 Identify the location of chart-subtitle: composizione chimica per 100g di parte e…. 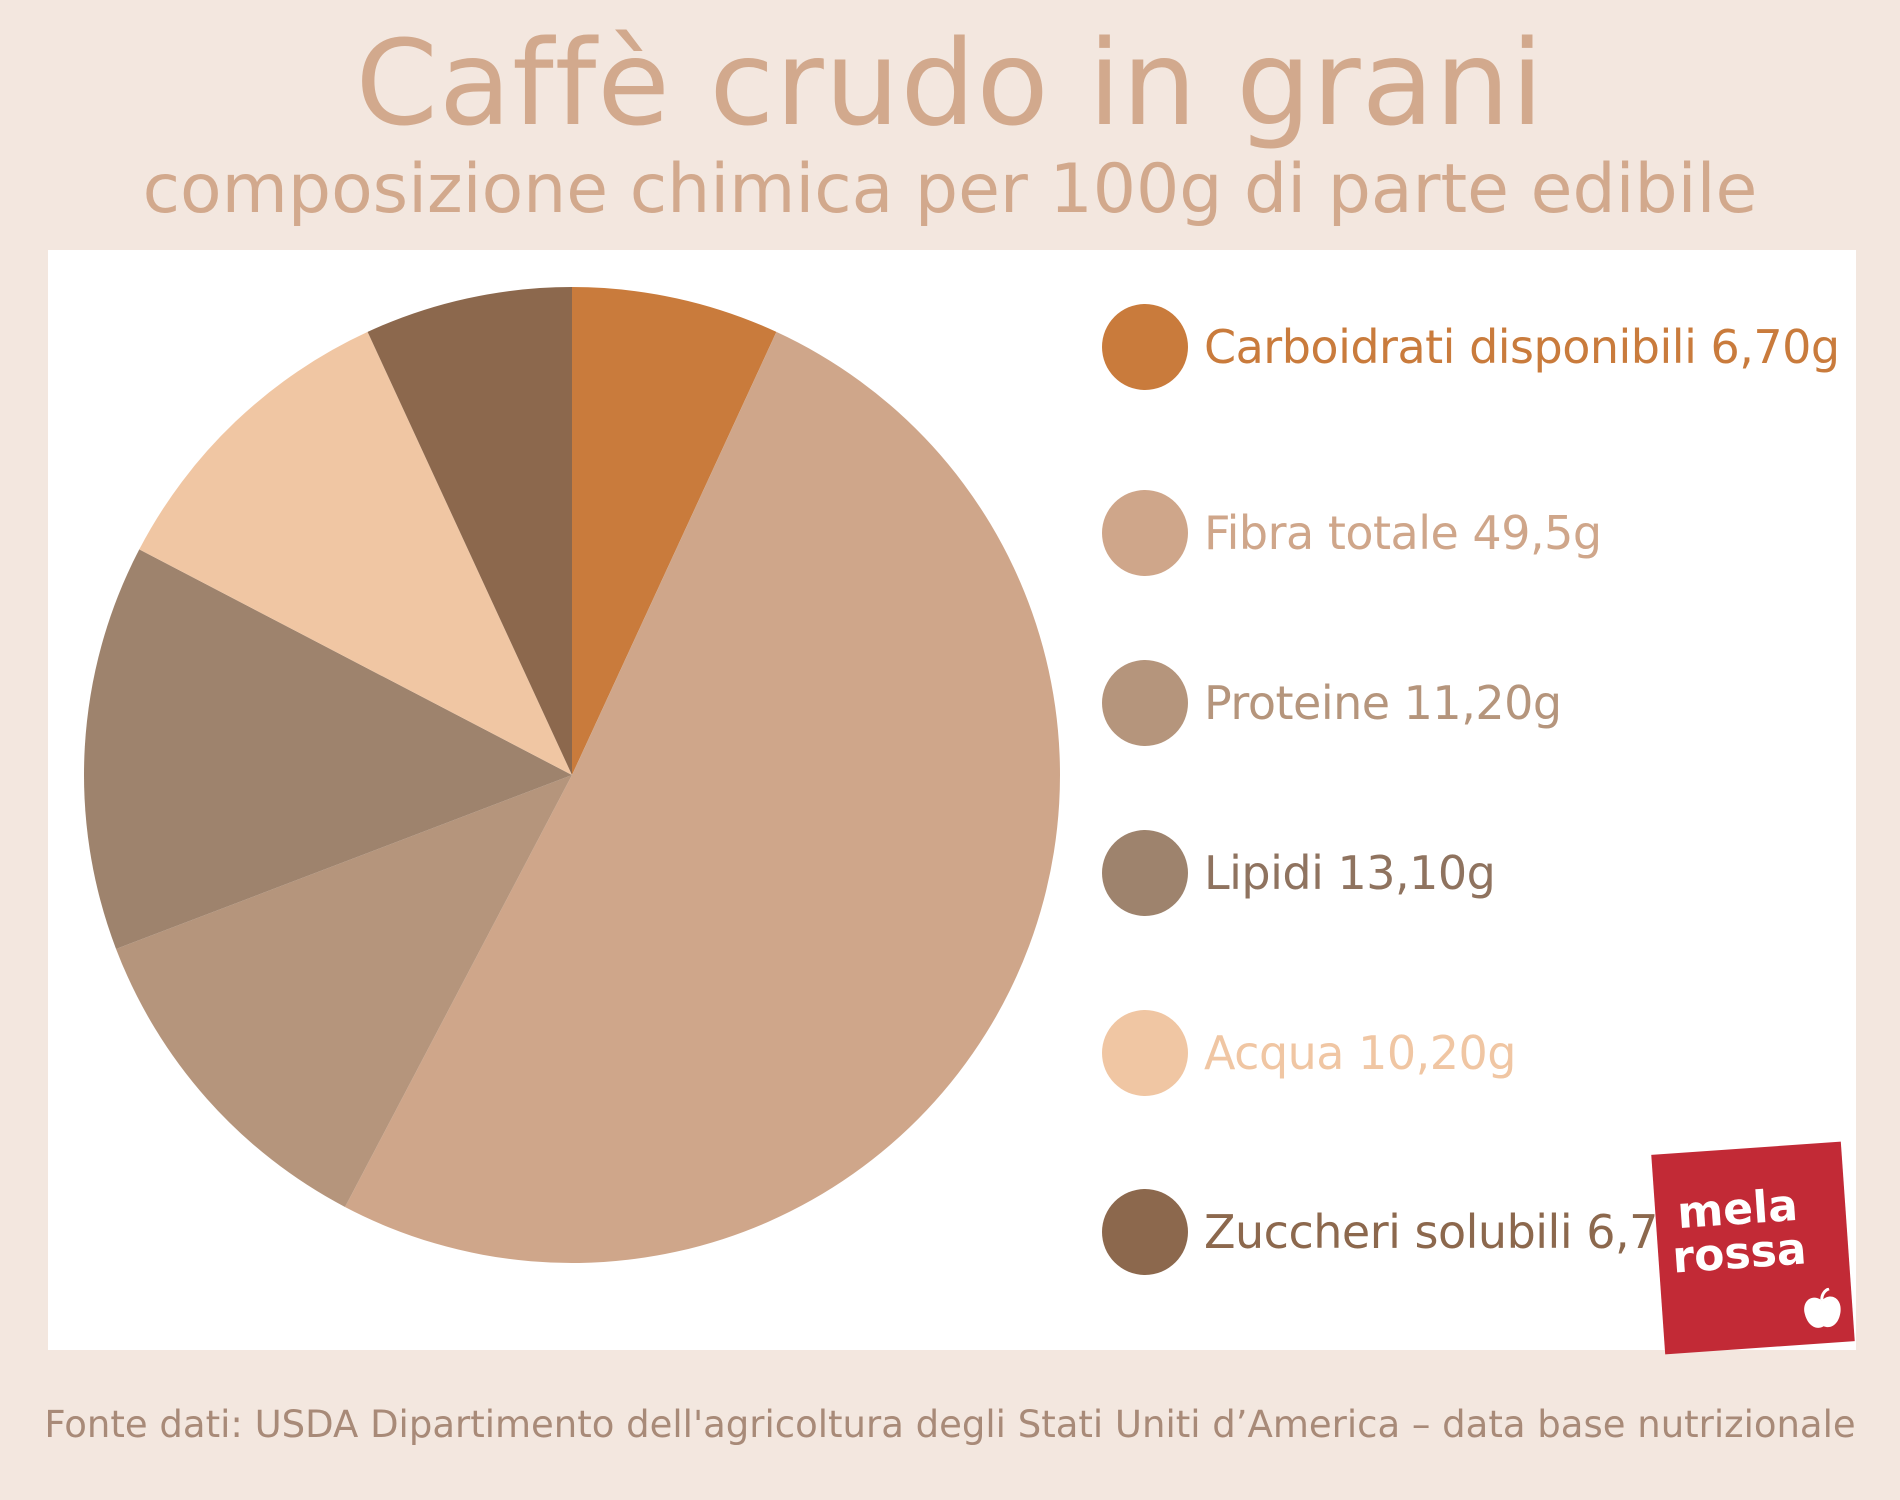
(950, 189).